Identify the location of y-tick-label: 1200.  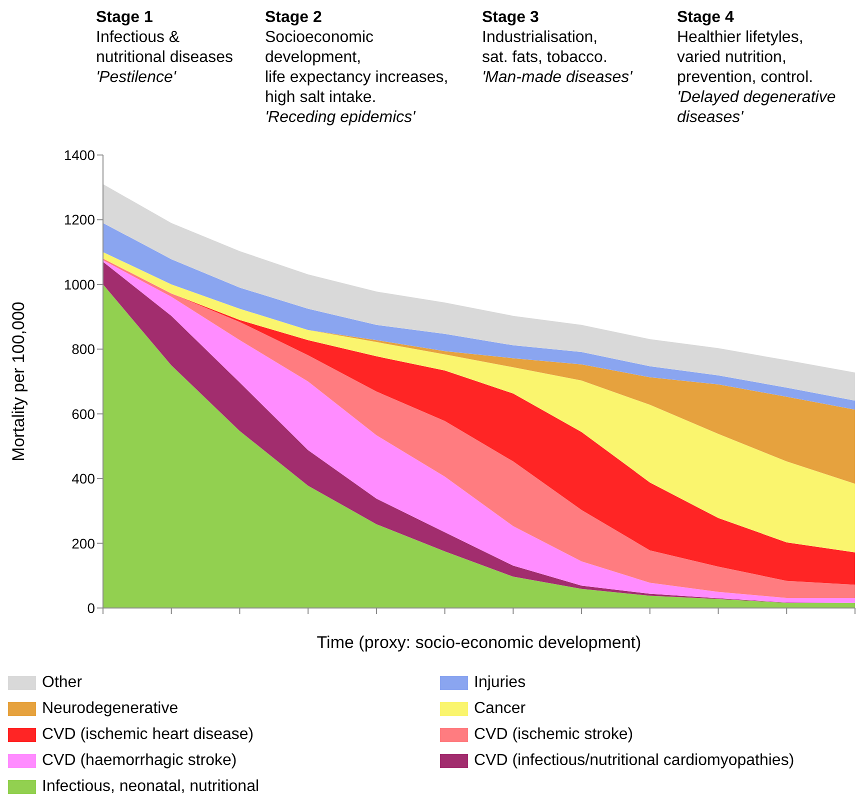
(80, 220).